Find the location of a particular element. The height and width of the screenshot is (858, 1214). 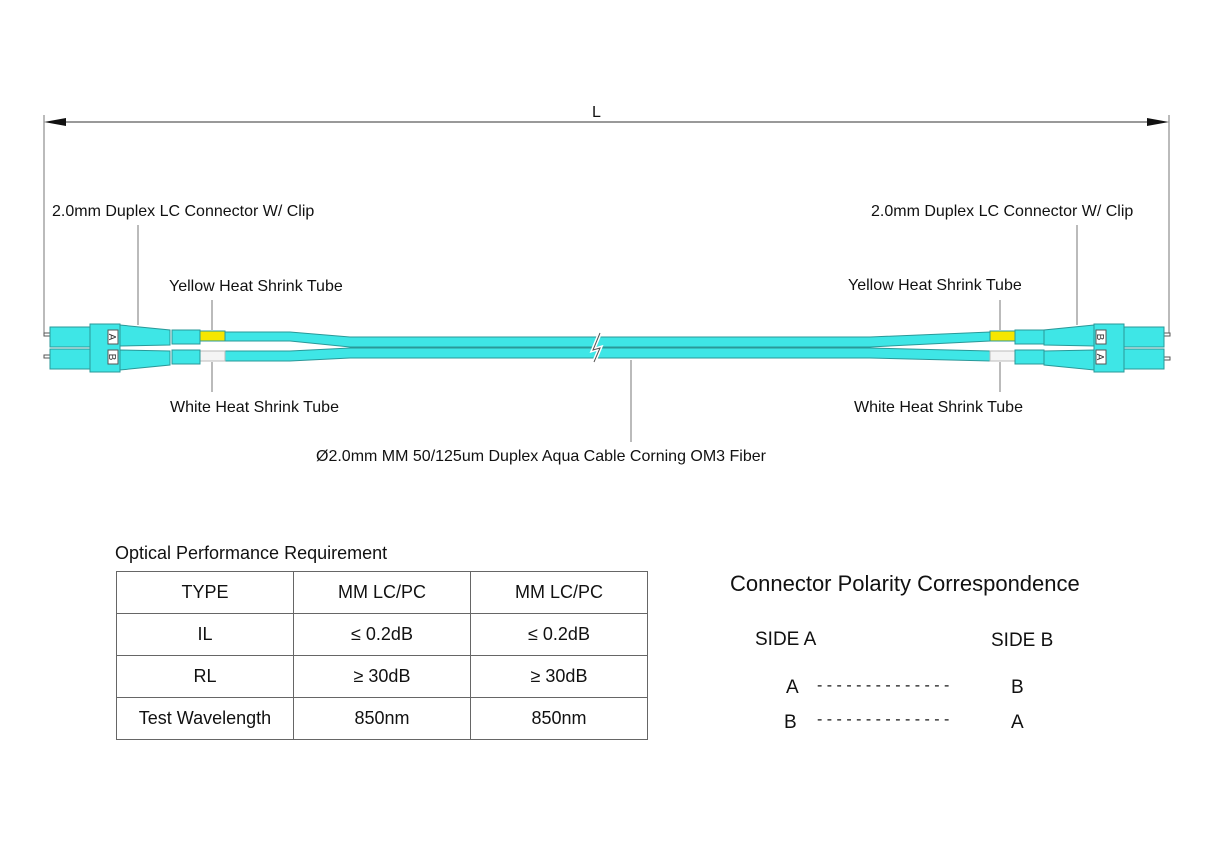

right-connector-label: 2.0mm Duplex LC Connector W/ Clip is located at coordinates (1002, 211).